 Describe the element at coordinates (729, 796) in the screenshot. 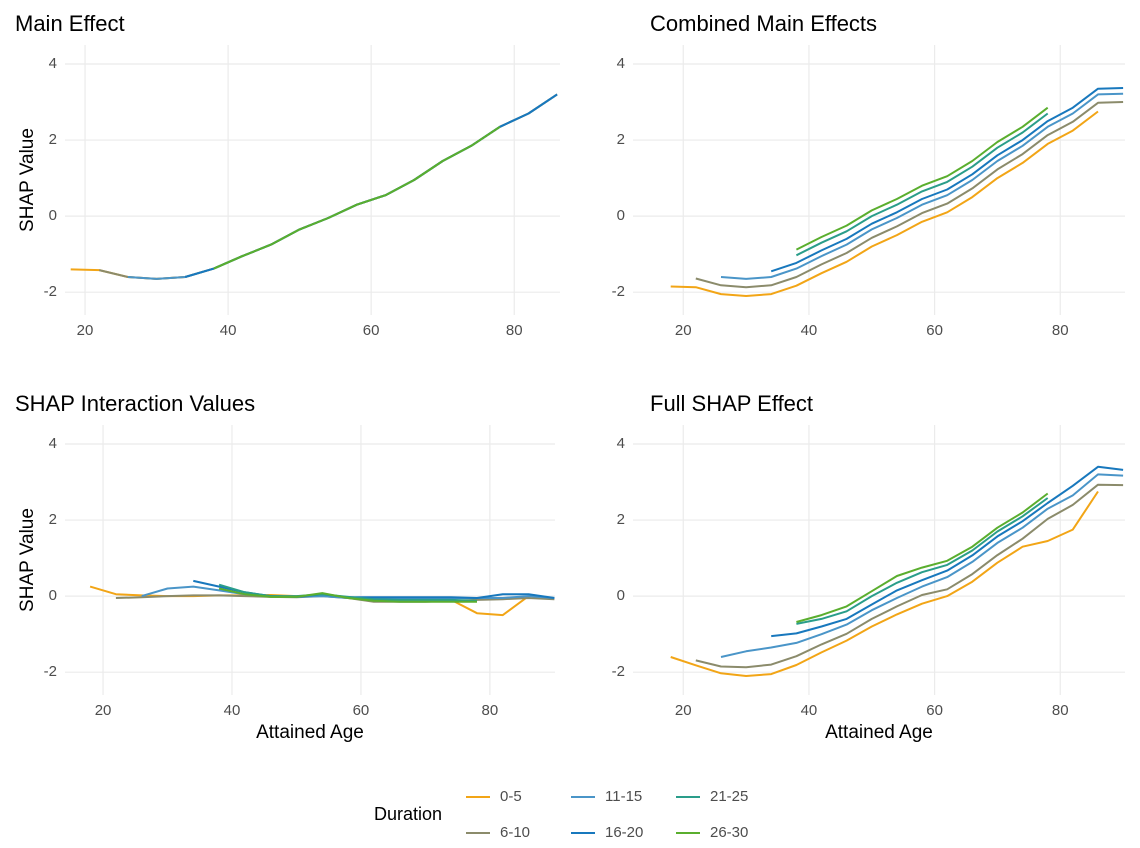

I see `legend-label: 21-25` at that location.